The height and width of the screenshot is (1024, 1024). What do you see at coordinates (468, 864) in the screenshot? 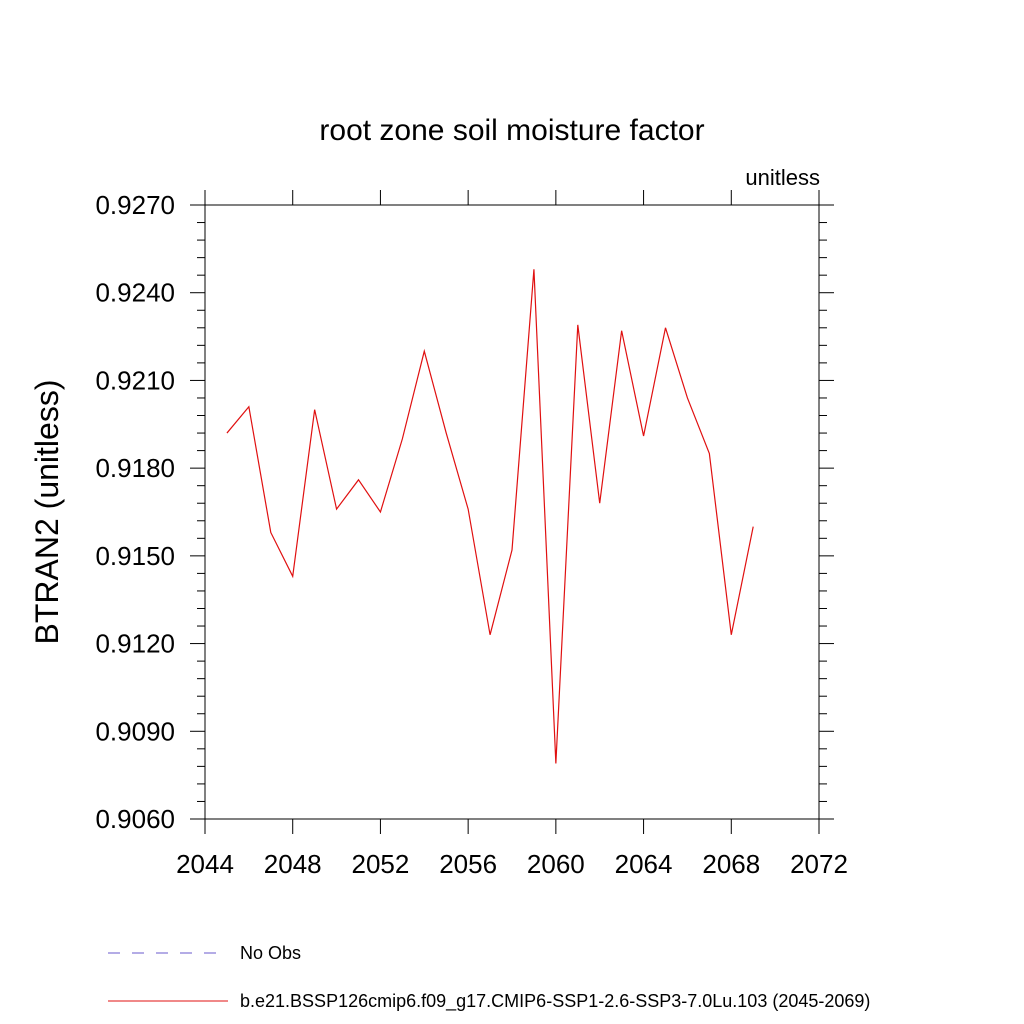
I see `x-tick-label: 2056` at bounding box center [468, 864].